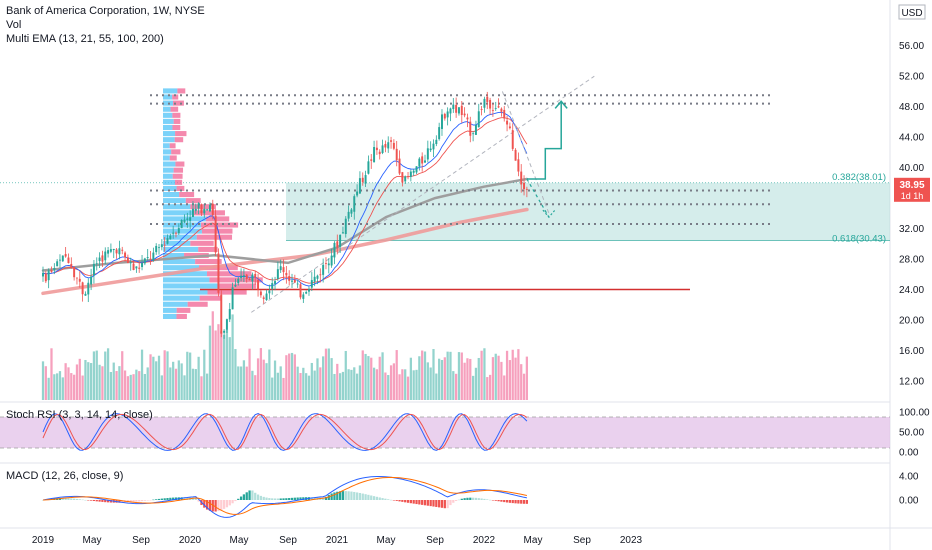  What do you see at coordinates (533, 540) in the screenshot?
I see `time-tick-label: May` at bounding box center [533, 540].